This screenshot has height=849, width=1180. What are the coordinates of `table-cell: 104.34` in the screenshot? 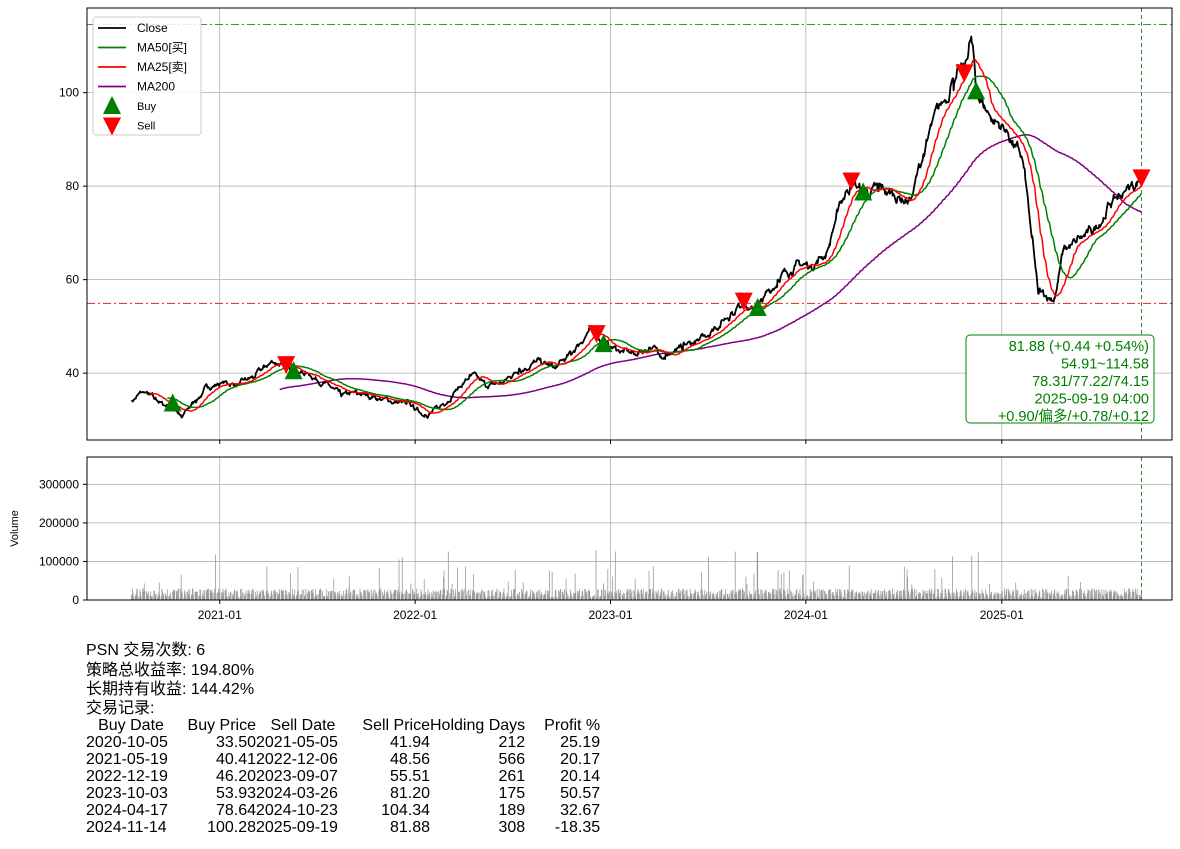 It's located at (405, 810).